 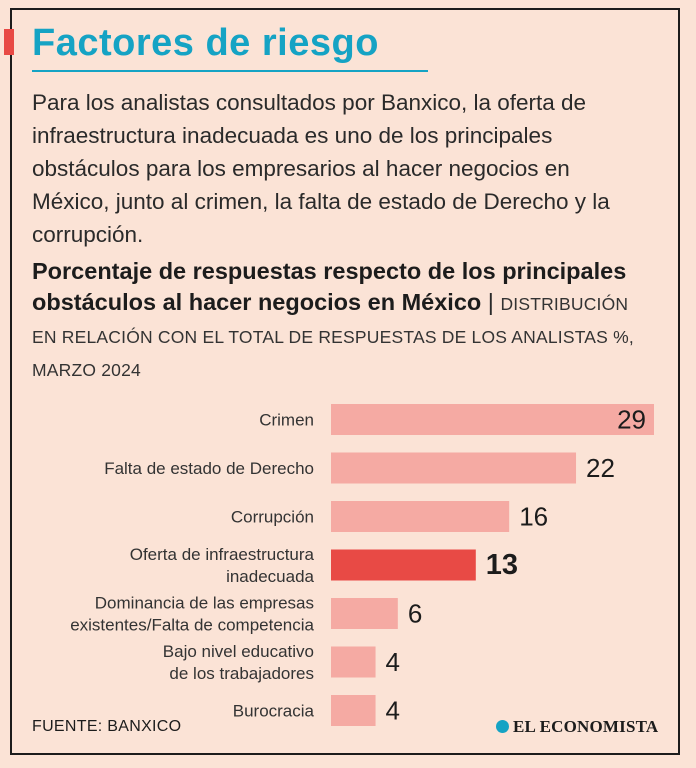 I want to click on value-label-4: 6, so click(x=415, y=614).